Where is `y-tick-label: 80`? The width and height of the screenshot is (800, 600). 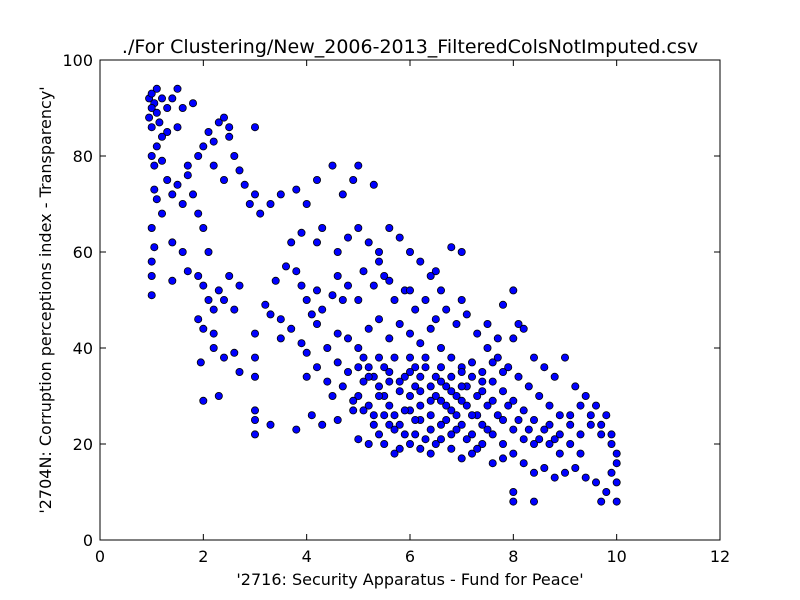
y-tick-label: 80 is located at coordinates (83, 156).